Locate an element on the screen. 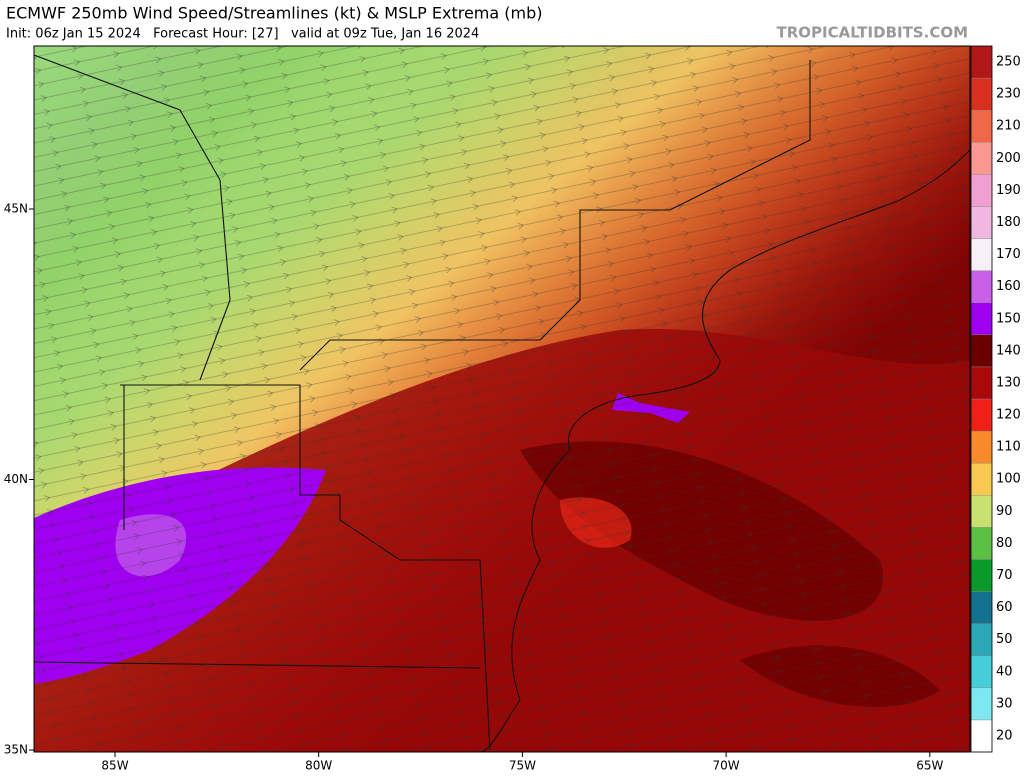 This screenshot has height=776, width=1024. colorbar-label: 210 is located at coordinates (1008, 126).